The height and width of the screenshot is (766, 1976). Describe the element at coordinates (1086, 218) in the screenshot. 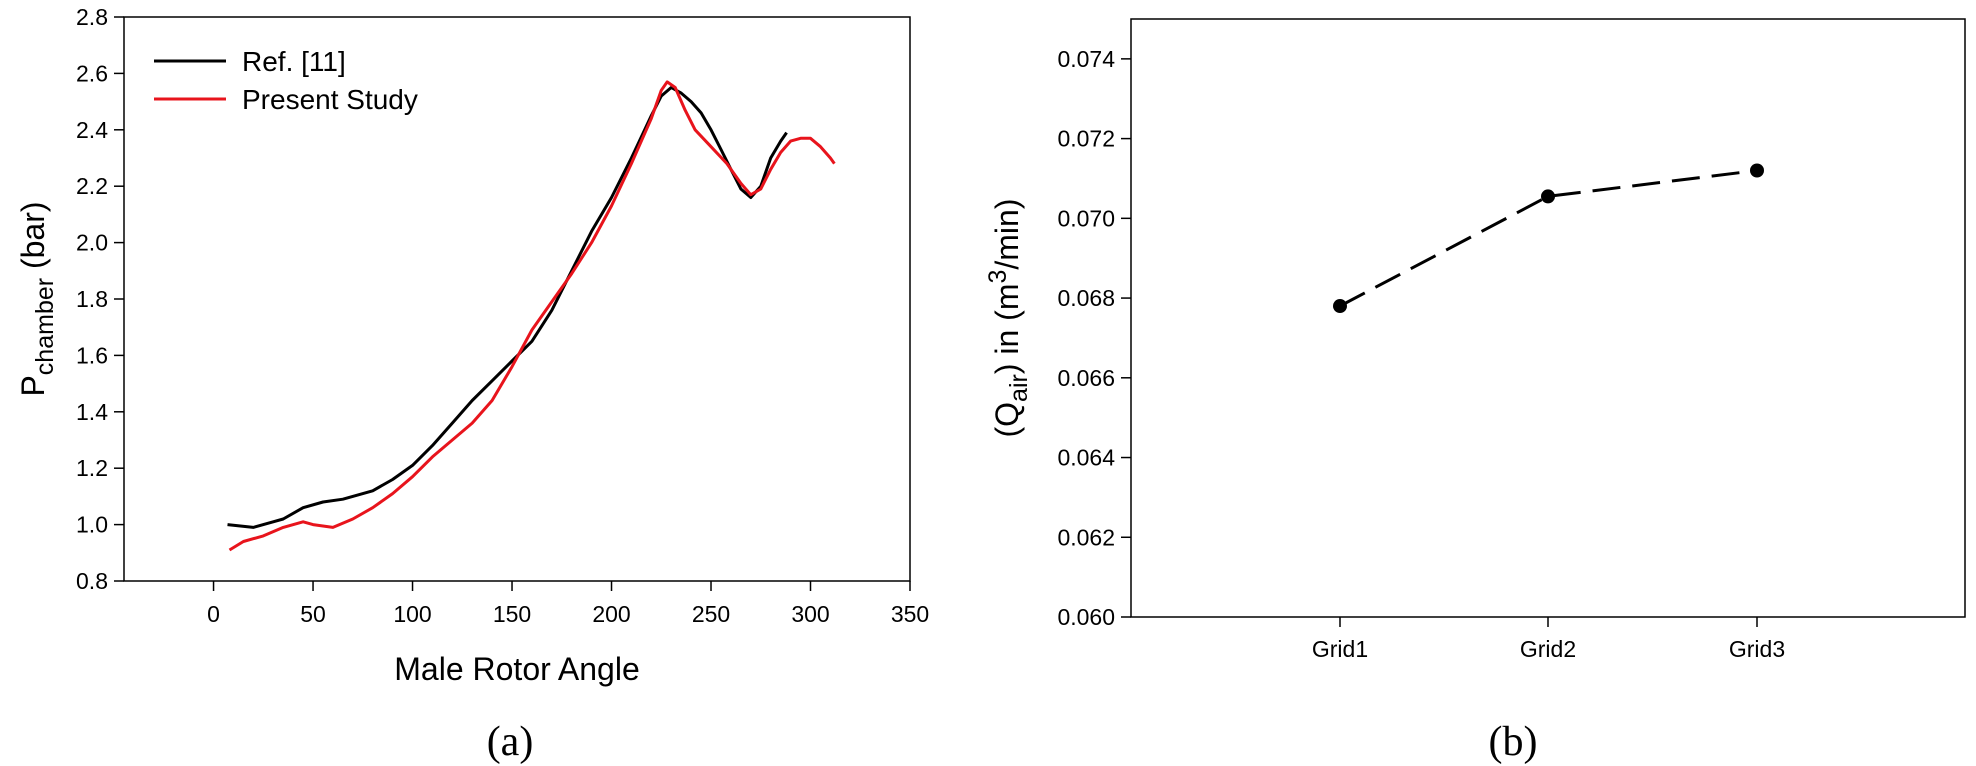

I see `y-tick-label-b: 0.070` at that location.